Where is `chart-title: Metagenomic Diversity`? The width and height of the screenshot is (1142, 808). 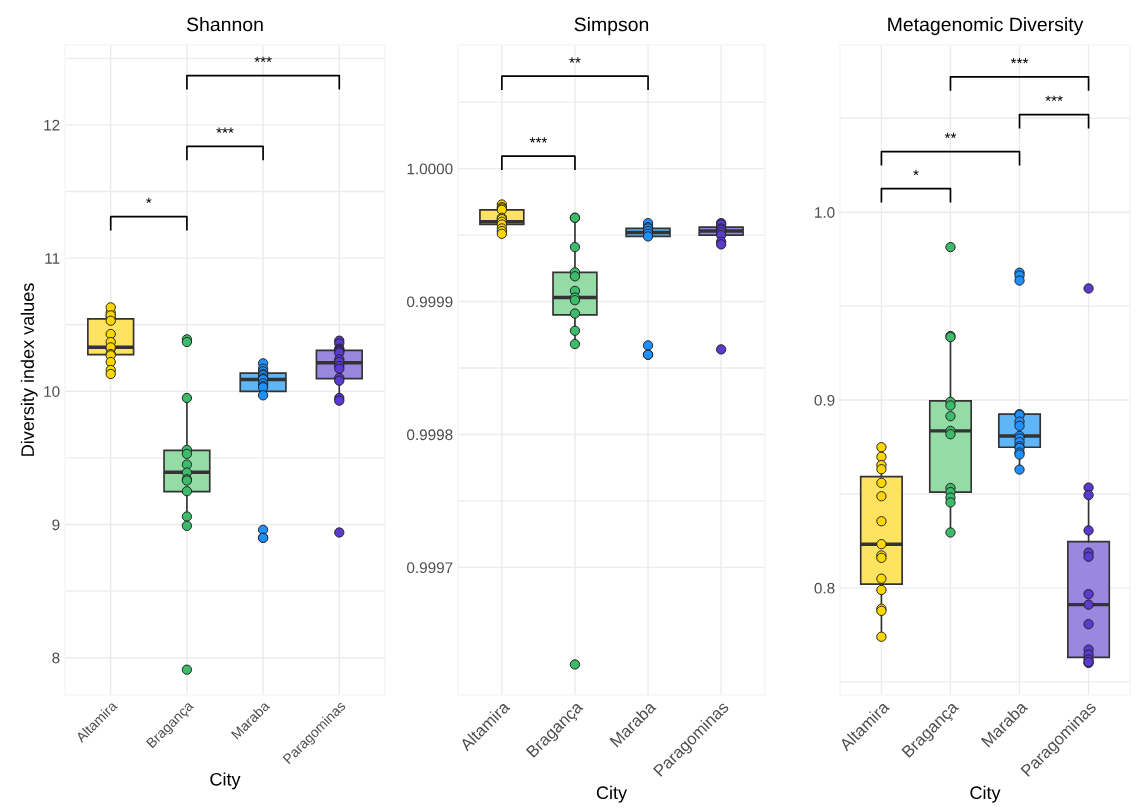
chart-title: Metagenomic Diversity is located at coordinates (986, 26).